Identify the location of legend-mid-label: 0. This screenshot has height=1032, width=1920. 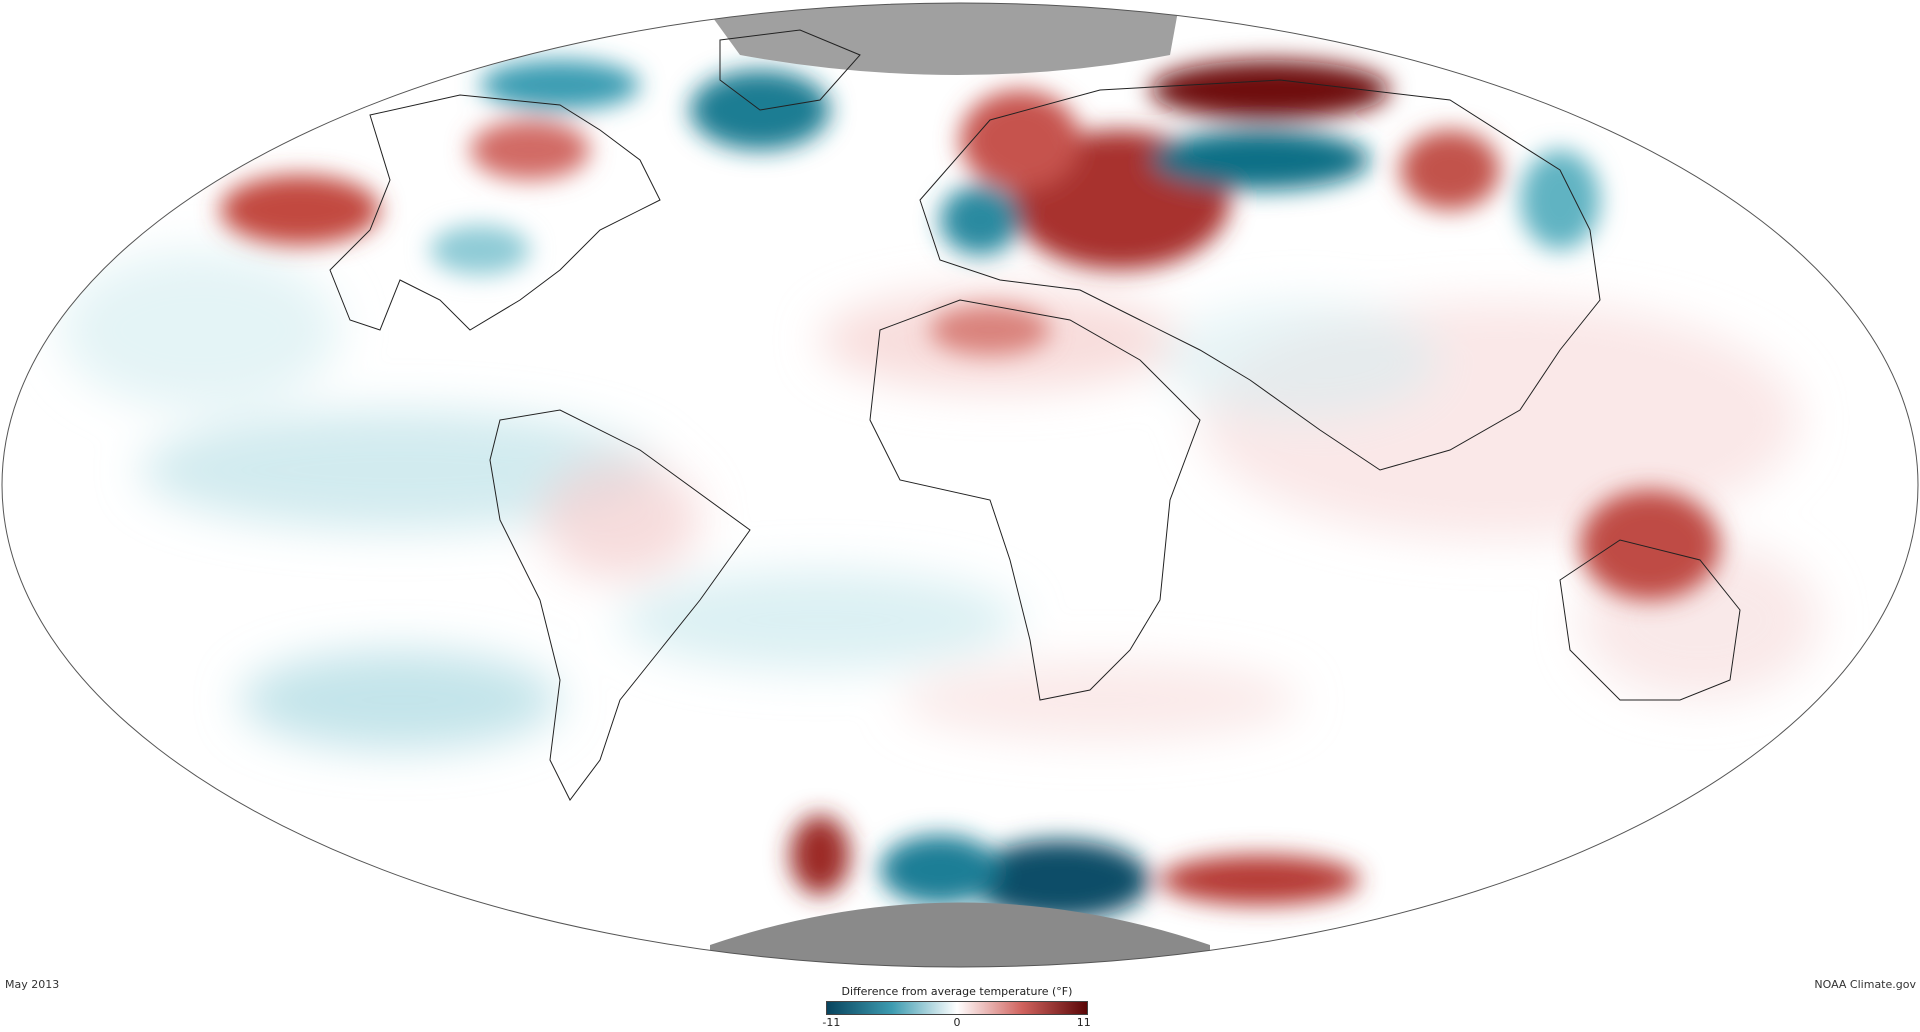
(957, 1022).